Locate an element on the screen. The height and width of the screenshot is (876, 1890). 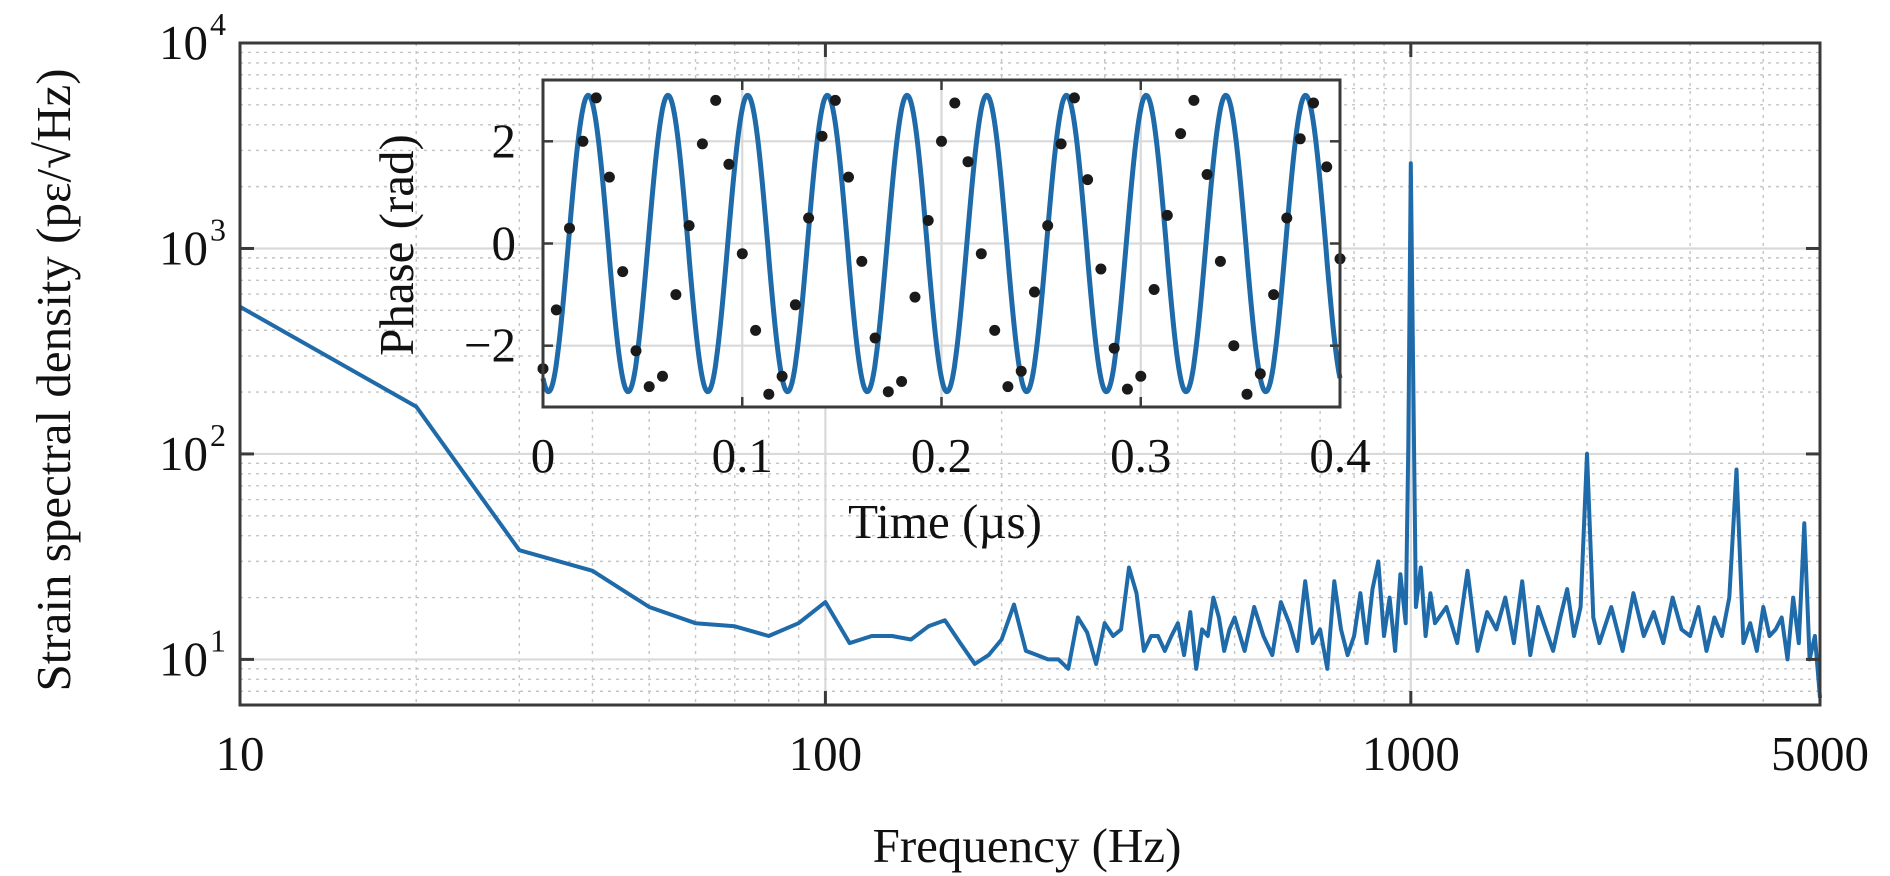
main-y-tick-exponent: 4 is located at coordinates (218, 24).